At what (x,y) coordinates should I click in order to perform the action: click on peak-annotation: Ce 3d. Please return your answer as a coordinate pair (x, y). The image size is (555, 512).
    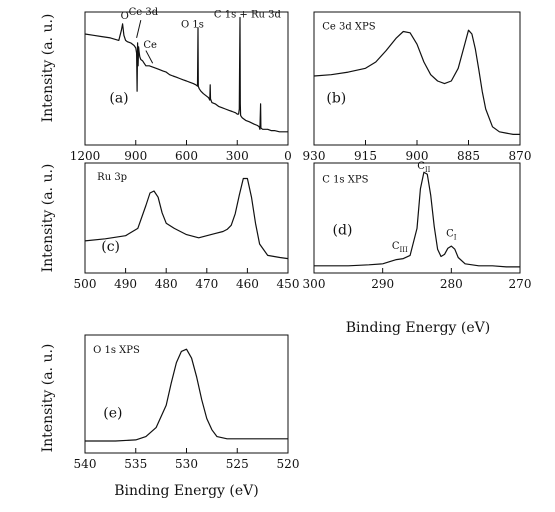
    Looking at the image, I should click on (144, 12).